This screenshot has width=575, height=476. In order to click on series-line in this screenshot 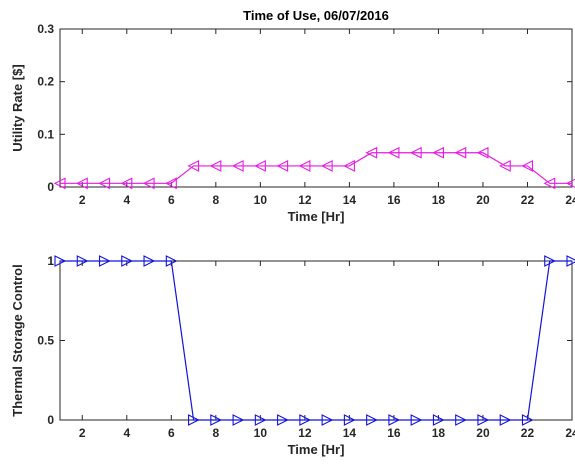, I will do `click(316, 168)`.